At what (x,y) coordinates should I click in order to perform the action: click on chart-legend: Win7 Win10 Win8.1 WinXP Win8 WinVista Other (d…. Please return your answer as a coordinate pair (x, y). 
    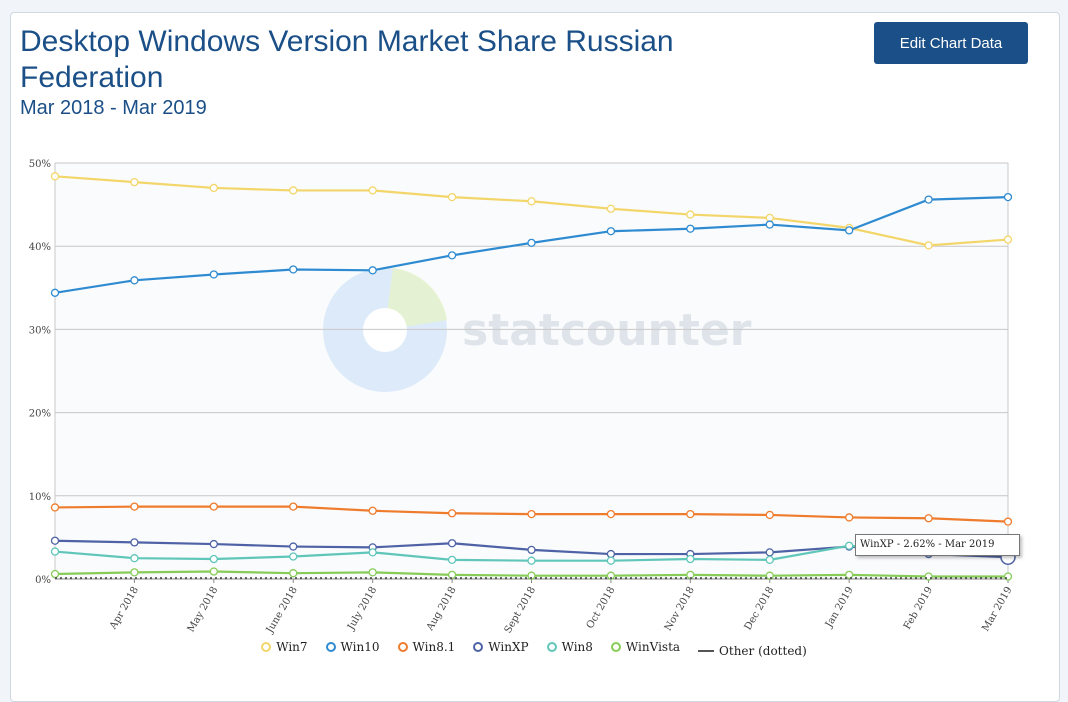
    Looking at the image, I should click on (534, 649).